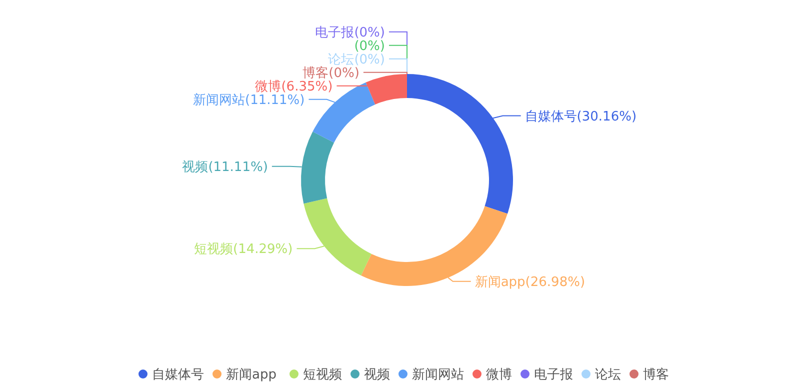  Describe the element at coordinates (249, 100) in the screenshot. I see `category-label: 新闻网站(11.11%)` at that location.